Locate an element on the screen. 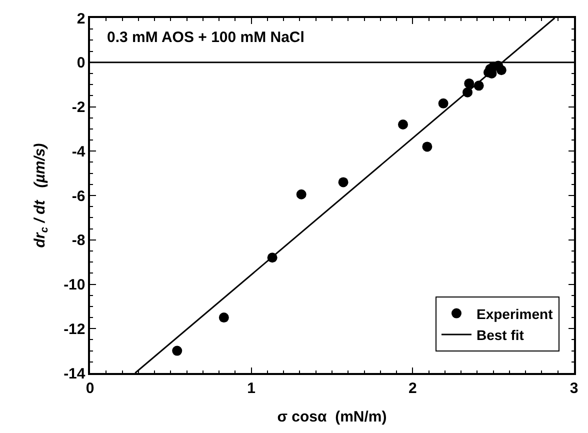 The width and height of the screenshot is (588, 433). y-tick-label: -2 is located at coordinates (79, 107).